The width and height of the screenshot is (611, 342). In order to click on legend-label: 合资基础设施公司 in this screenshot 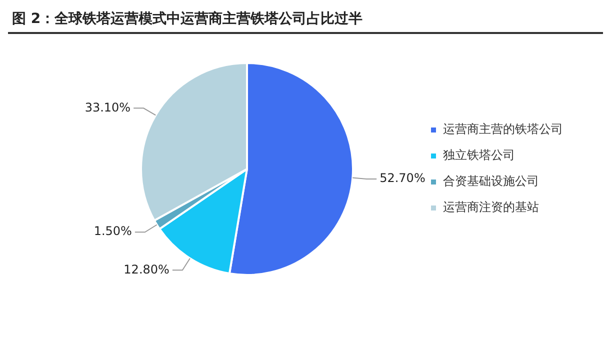, I will do `click(491, 181)`.